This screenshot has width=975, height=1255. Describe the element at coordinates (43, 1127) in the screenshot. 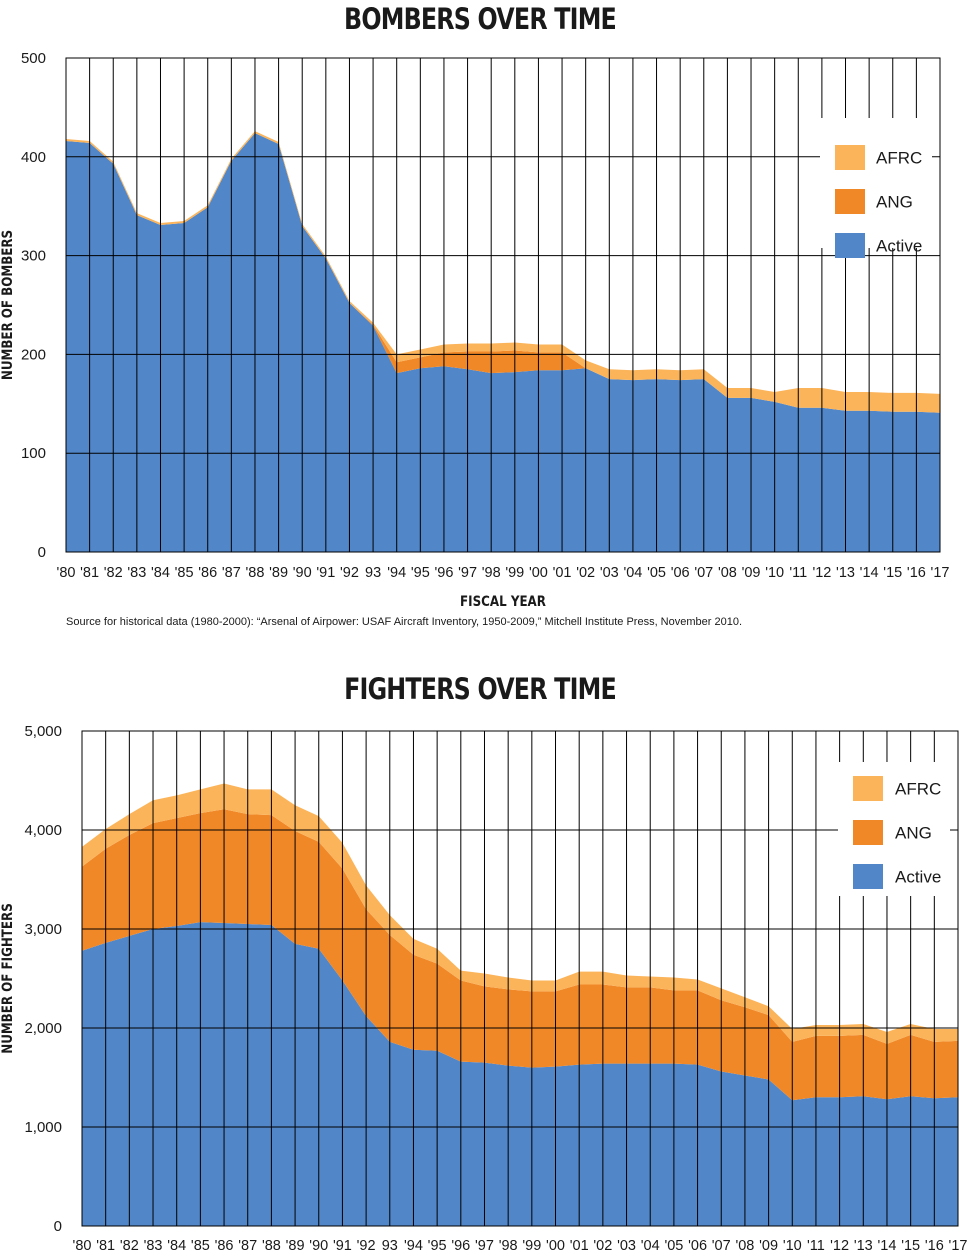

I see `y-tick-label: 1,000` at that location.